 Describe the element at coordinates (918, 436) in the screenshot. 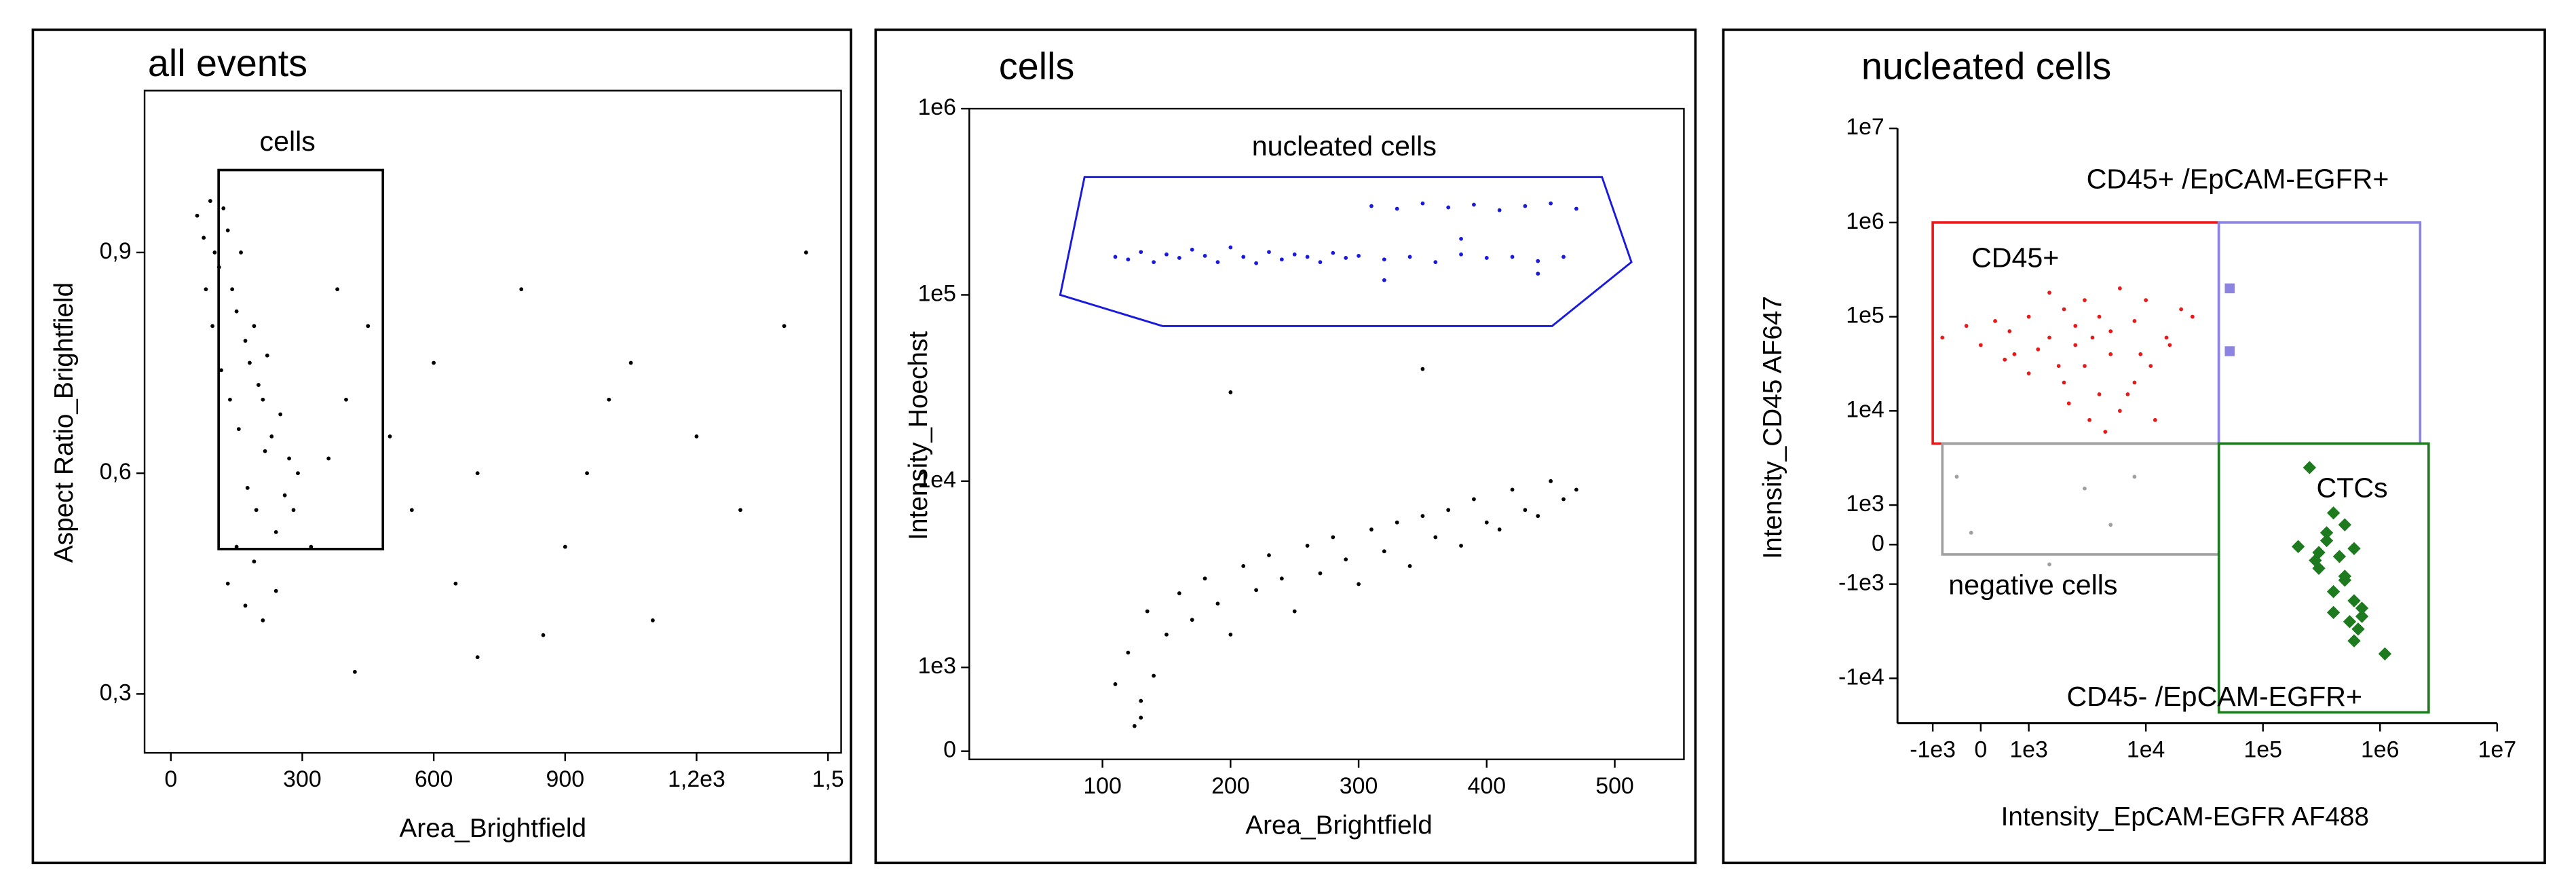

I see `y-axis-label: Intensity_Hoechst` at that location.